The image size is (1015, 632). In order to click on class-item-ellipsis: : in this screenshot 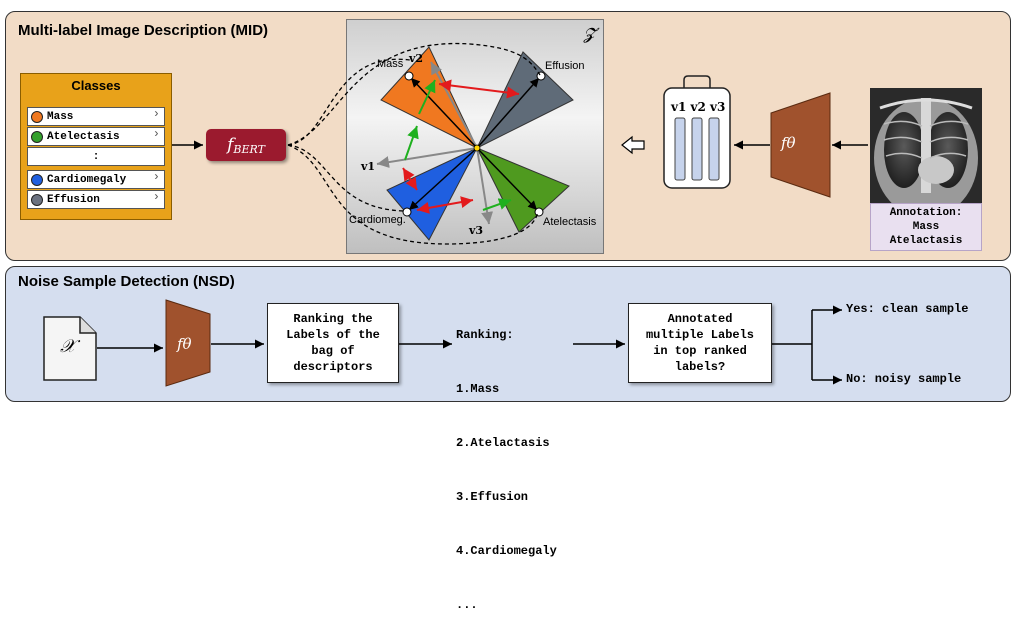, I will do `click(96, 156)`.